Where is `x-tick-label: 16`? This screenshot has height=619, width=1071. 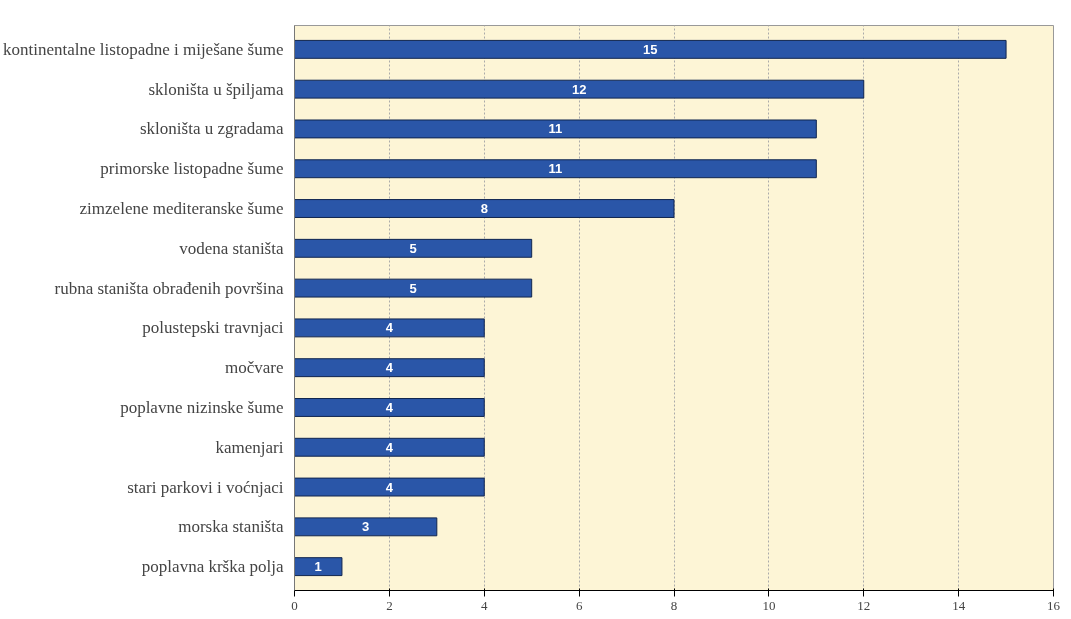
x-tick-label: 16 is located at coordinates (1054, 605).